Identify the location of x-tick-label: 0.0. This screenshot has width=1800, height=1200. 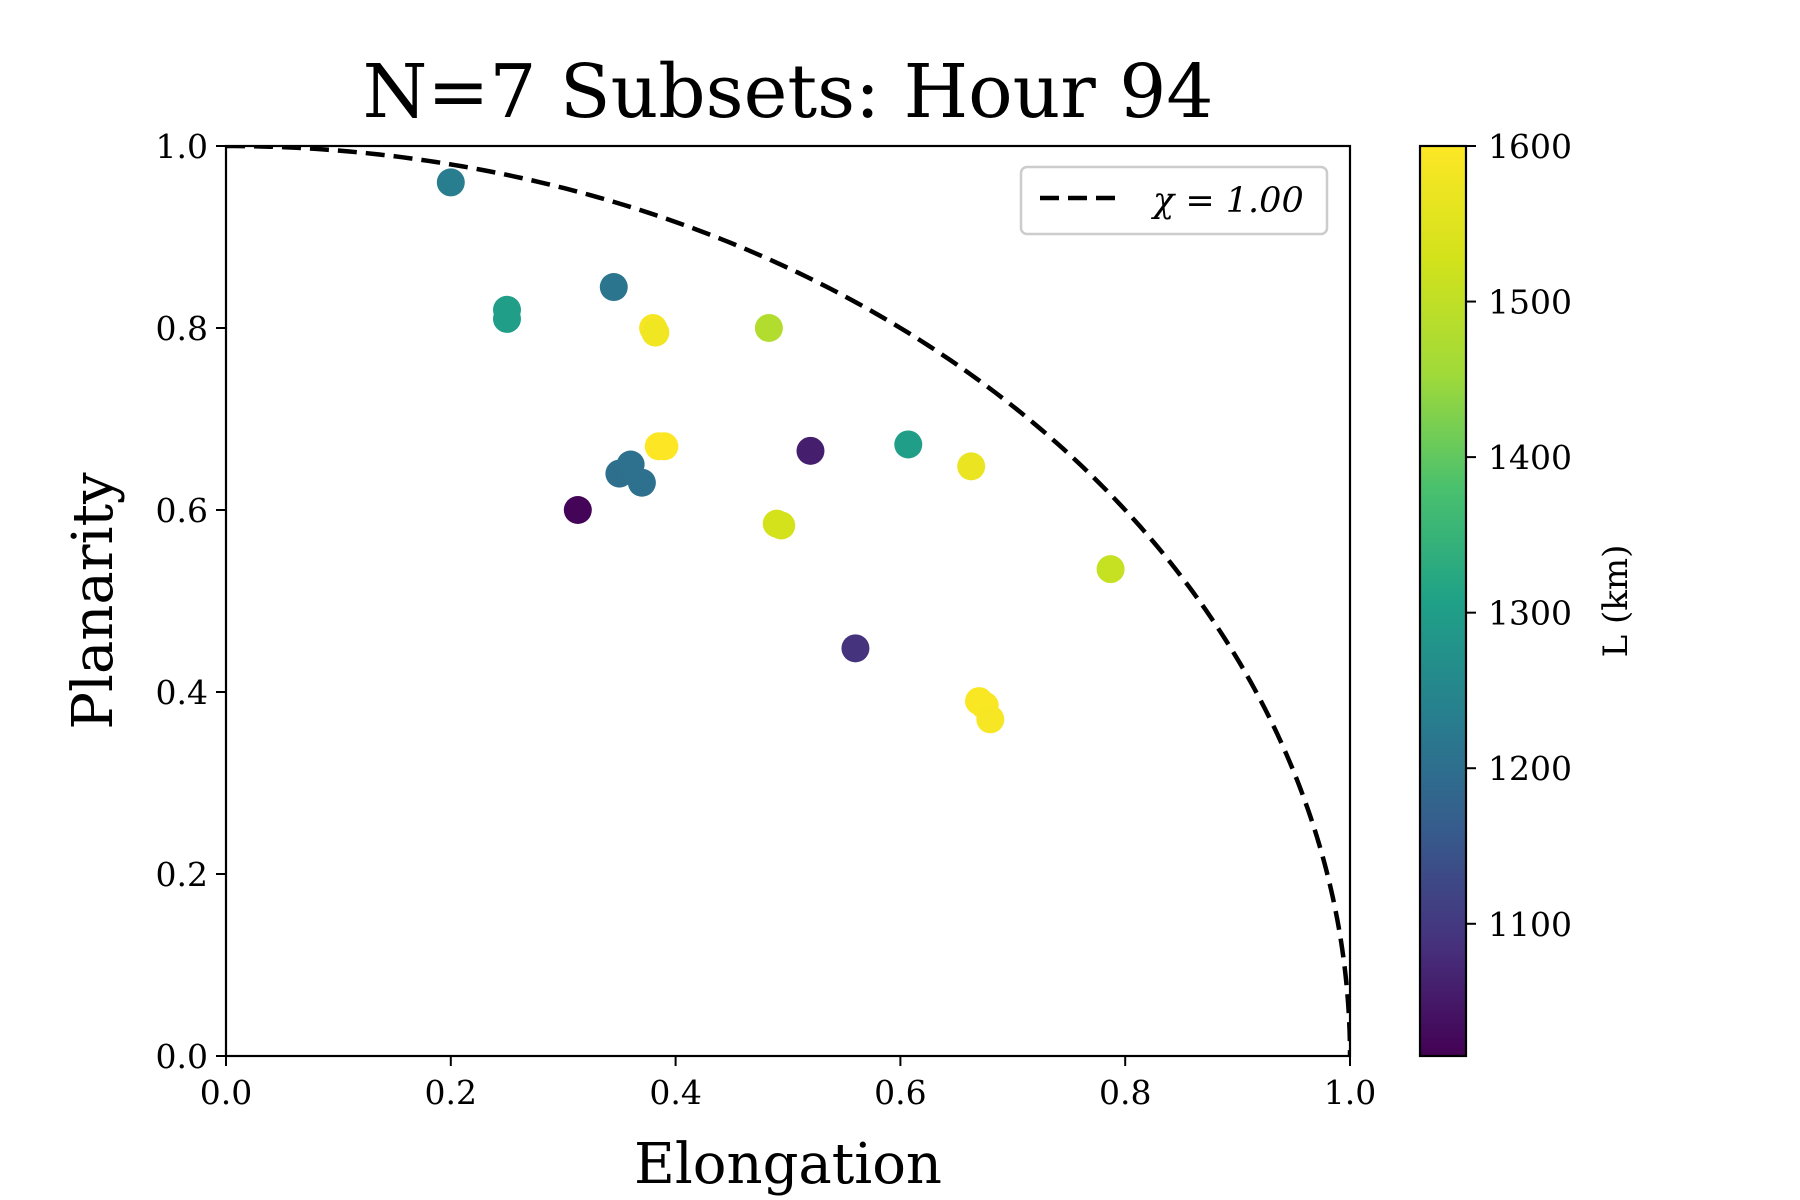
(226, 1092).